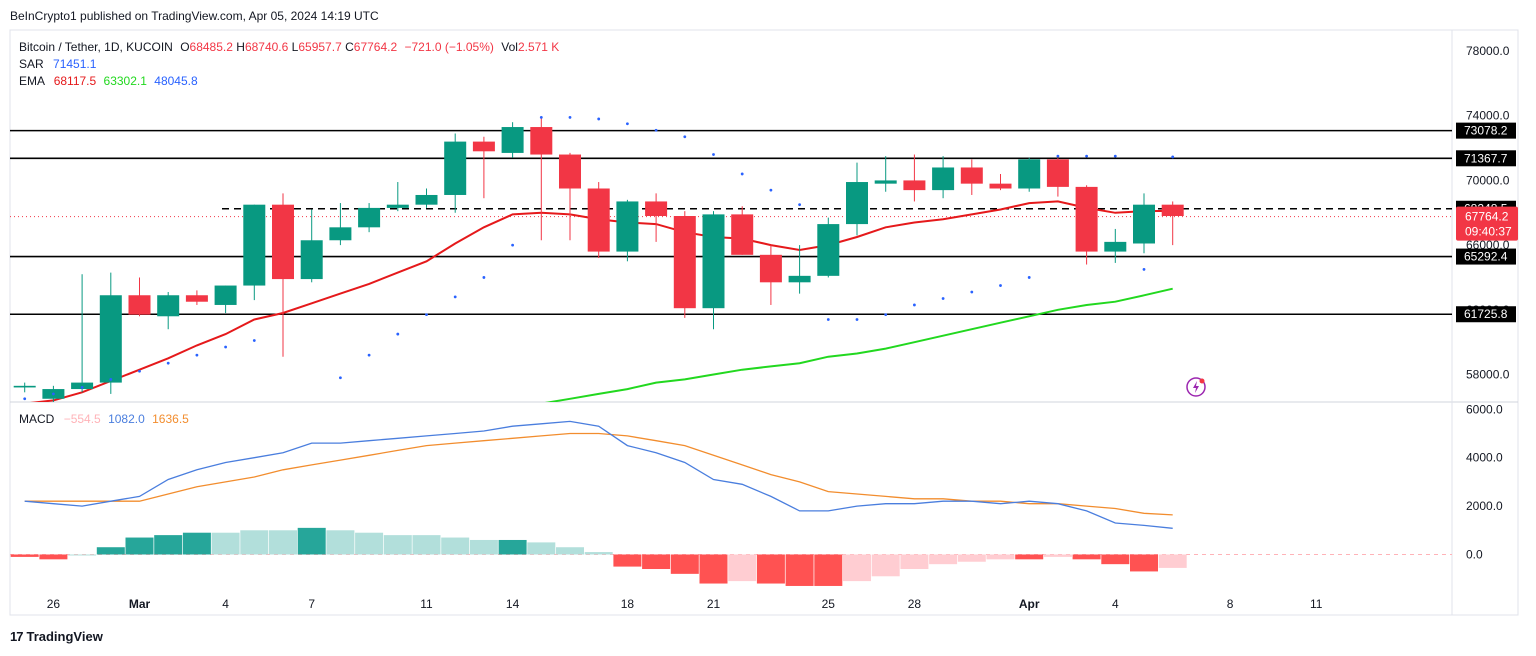 The height and width of the screenshot is (656, 1536). Describe the element at coordinates (1484, 458) in the screenshot. I see `macd-tick-label: 4000.0` at that location.